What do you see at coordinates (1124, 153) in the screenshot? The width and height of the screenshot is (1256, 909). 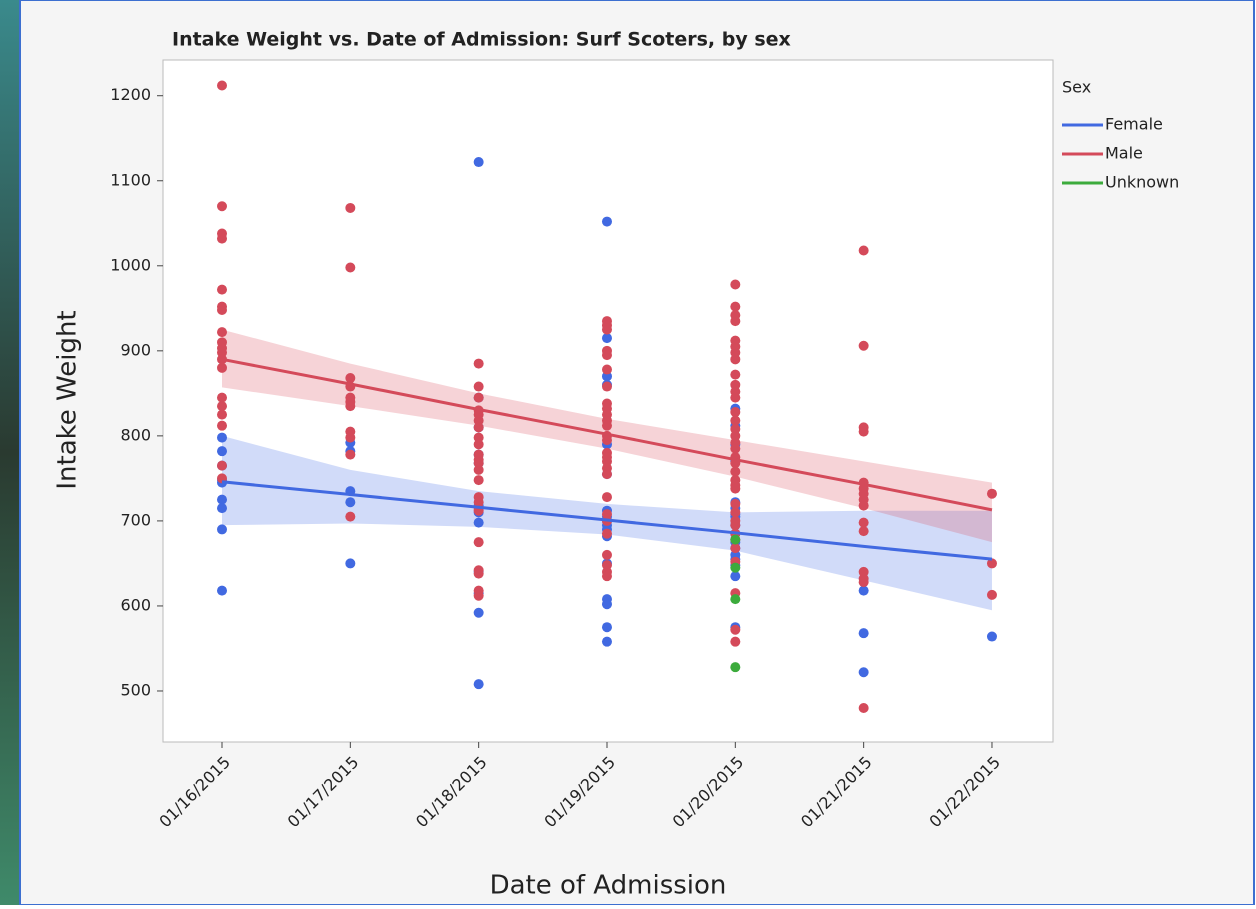 I see `legend-label: Male` at bounding box center [1124, 153].